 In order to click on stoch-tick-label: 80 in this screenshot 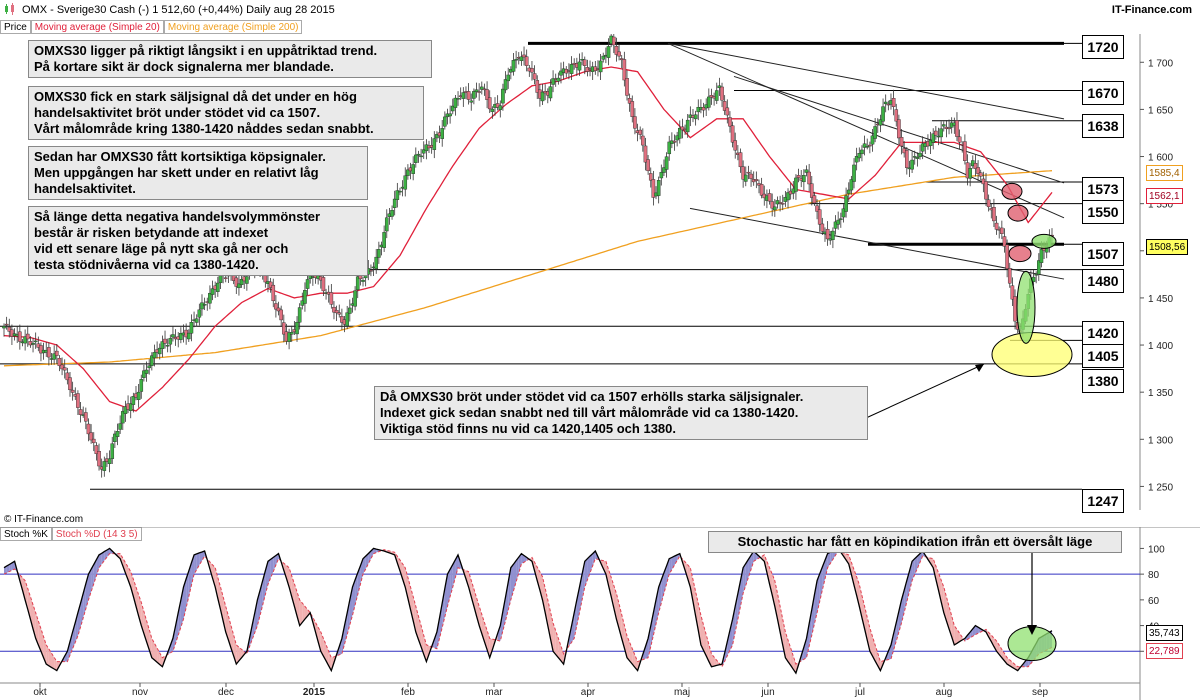, I will do `click(1154, 575)`.